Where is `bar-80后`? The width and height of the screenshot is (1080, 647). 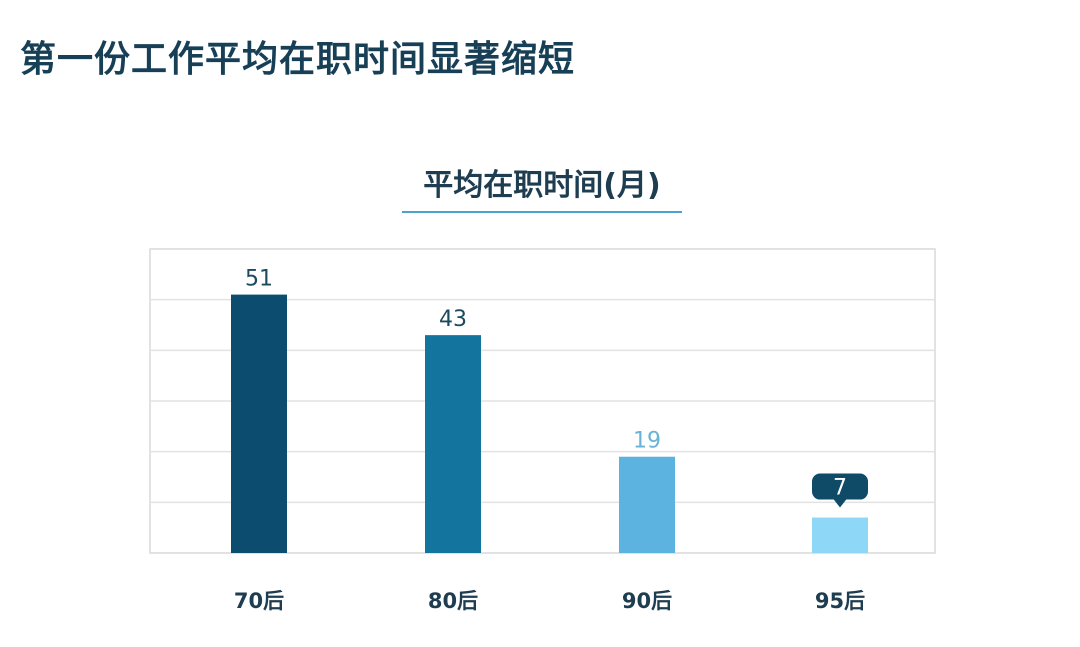
bar-80后 is located at coordinates (453, 444).